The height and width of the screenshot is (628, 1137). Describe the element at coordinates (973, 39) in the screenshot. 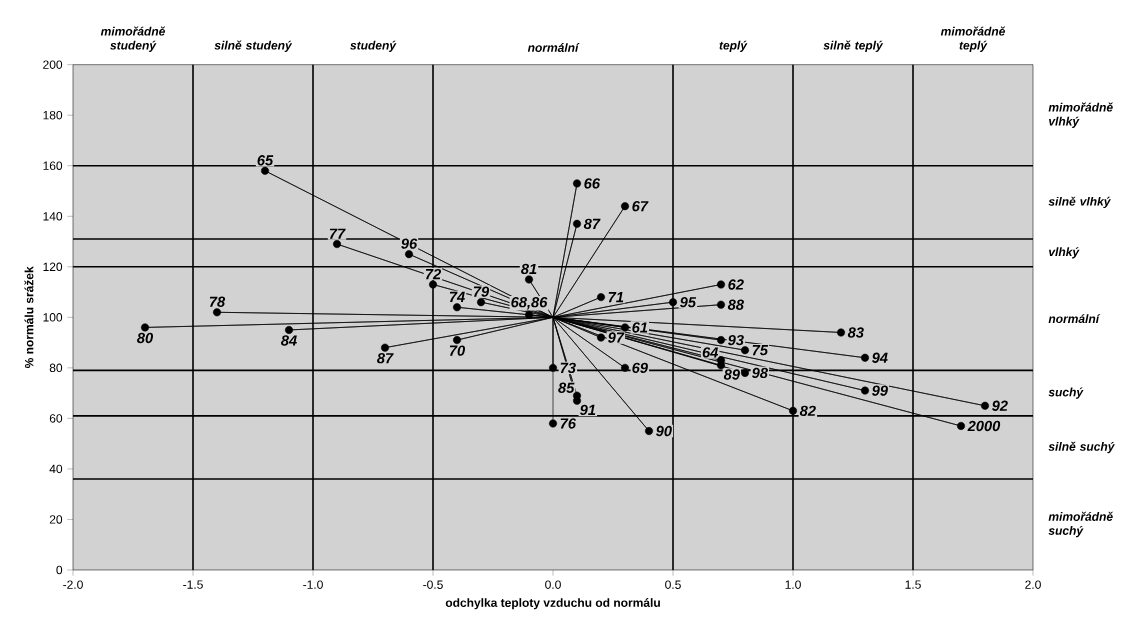

I see `text: mimořádně teplý` at that location.